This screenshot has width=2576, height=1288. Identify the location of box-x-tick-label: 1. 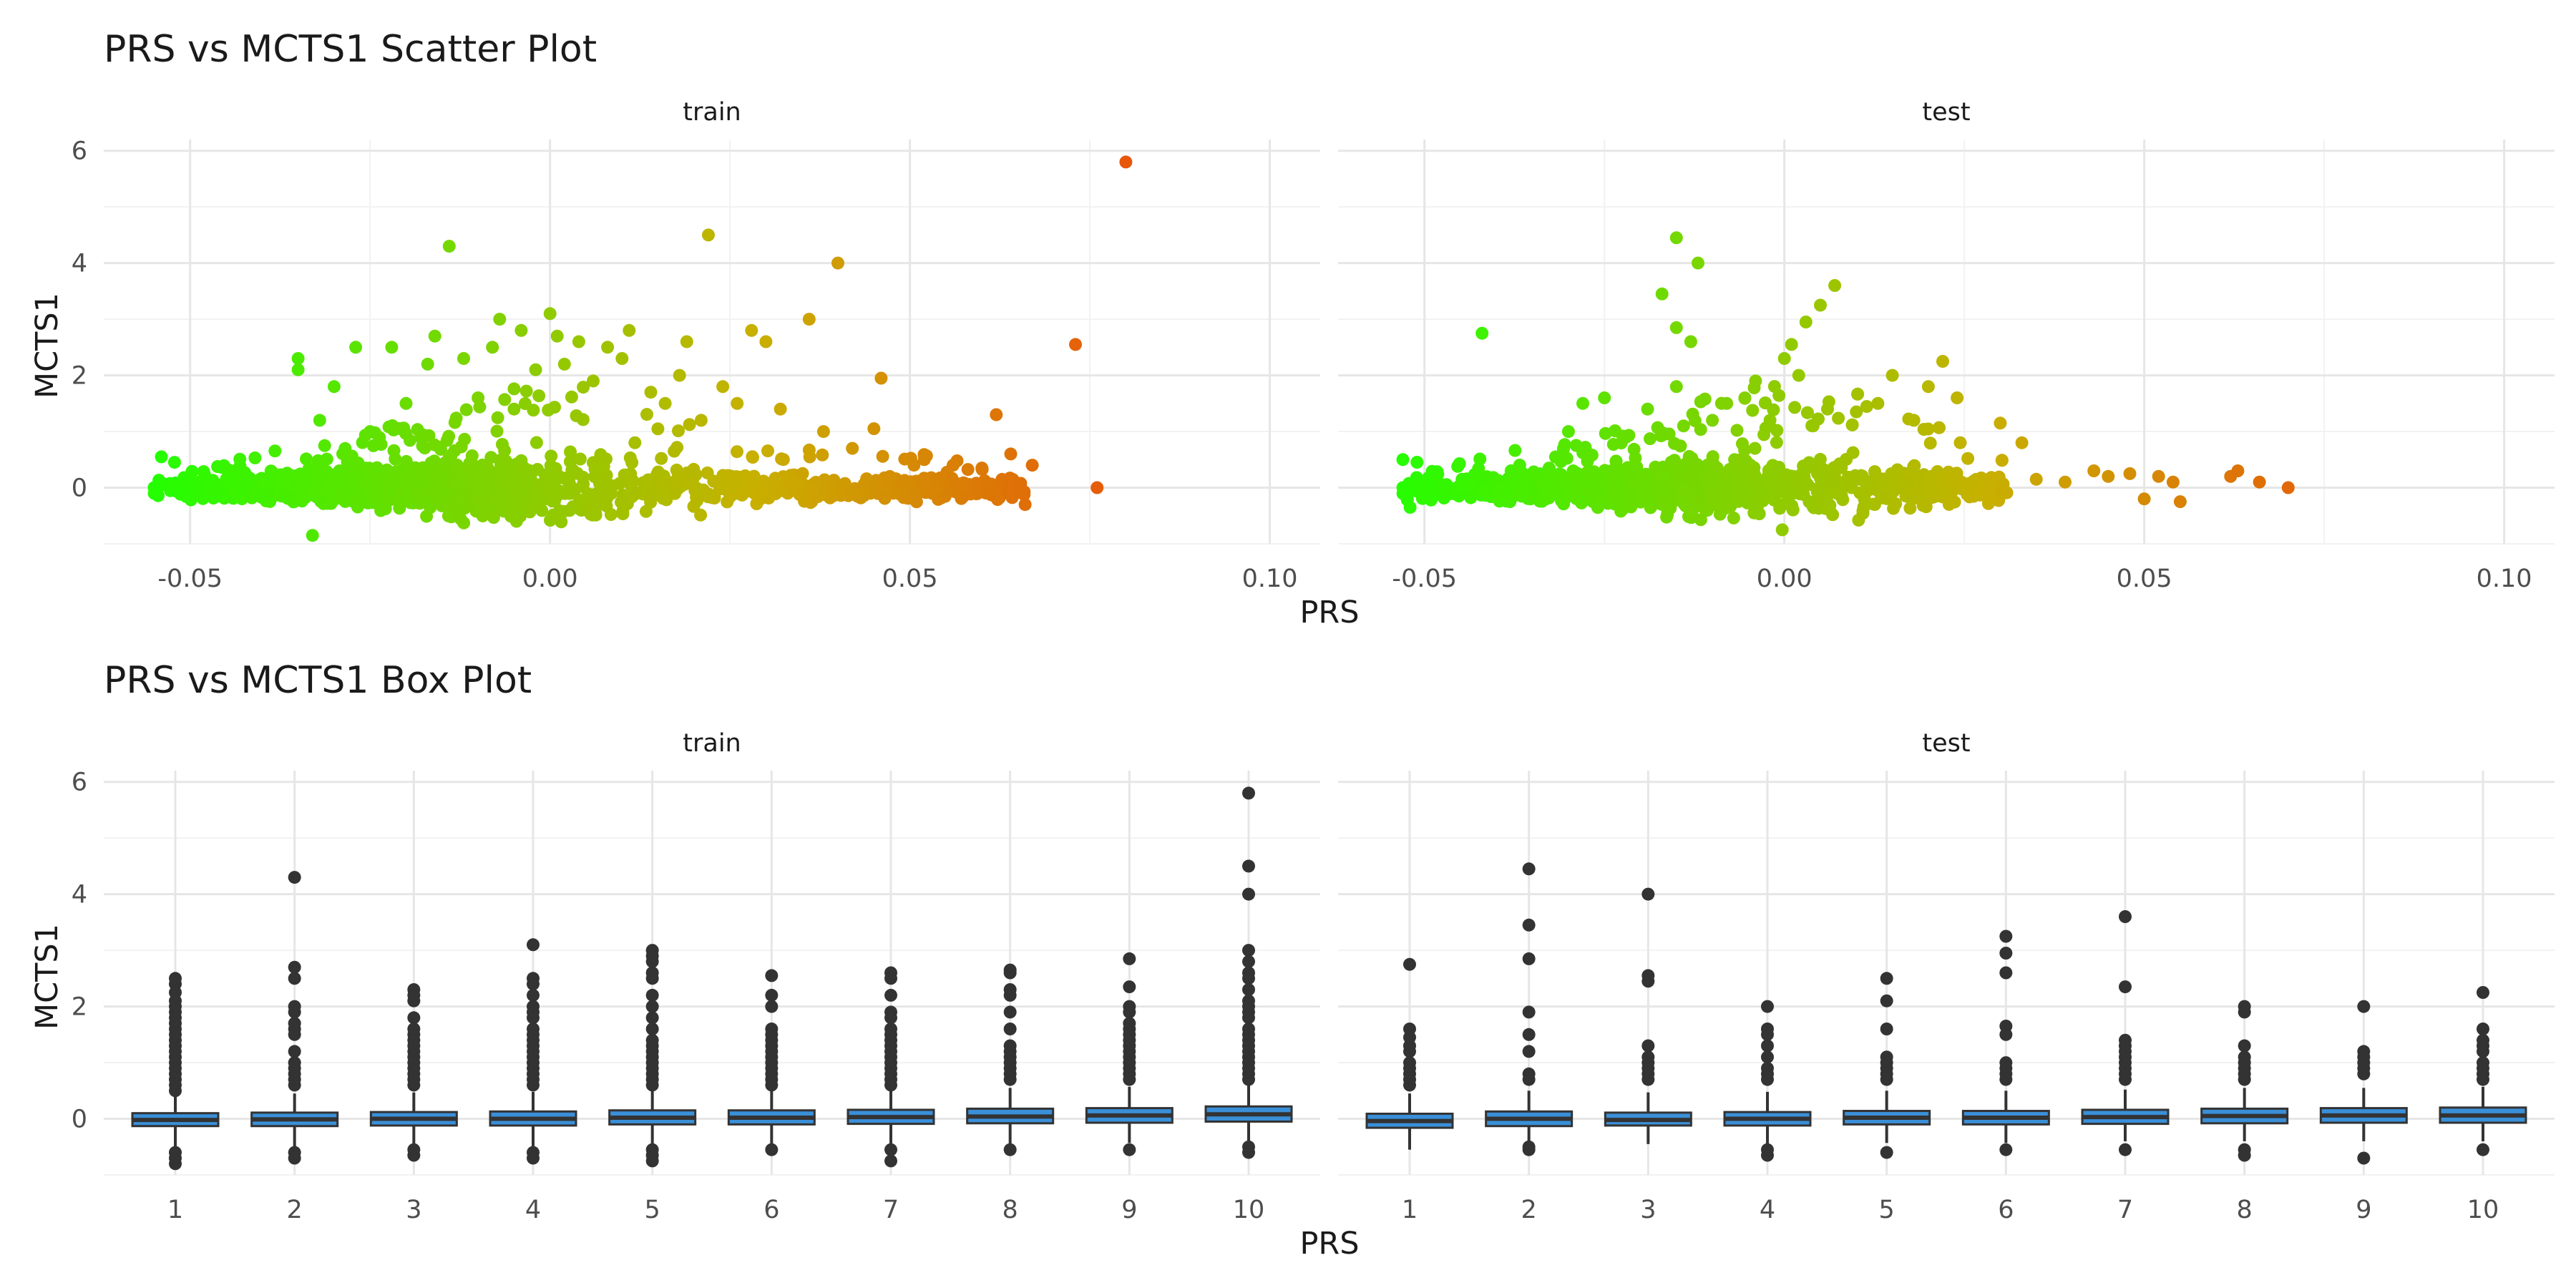
(175, 1210).